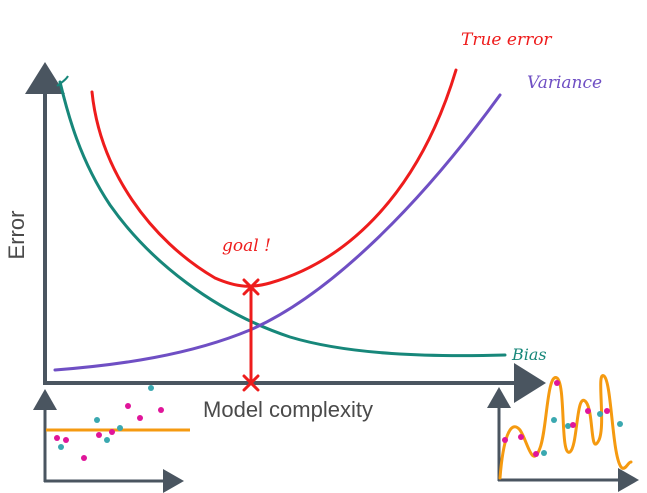  Describe the element at coordinates (506, 40) in the screenshot. I see `true-error-label: True error` at that location.